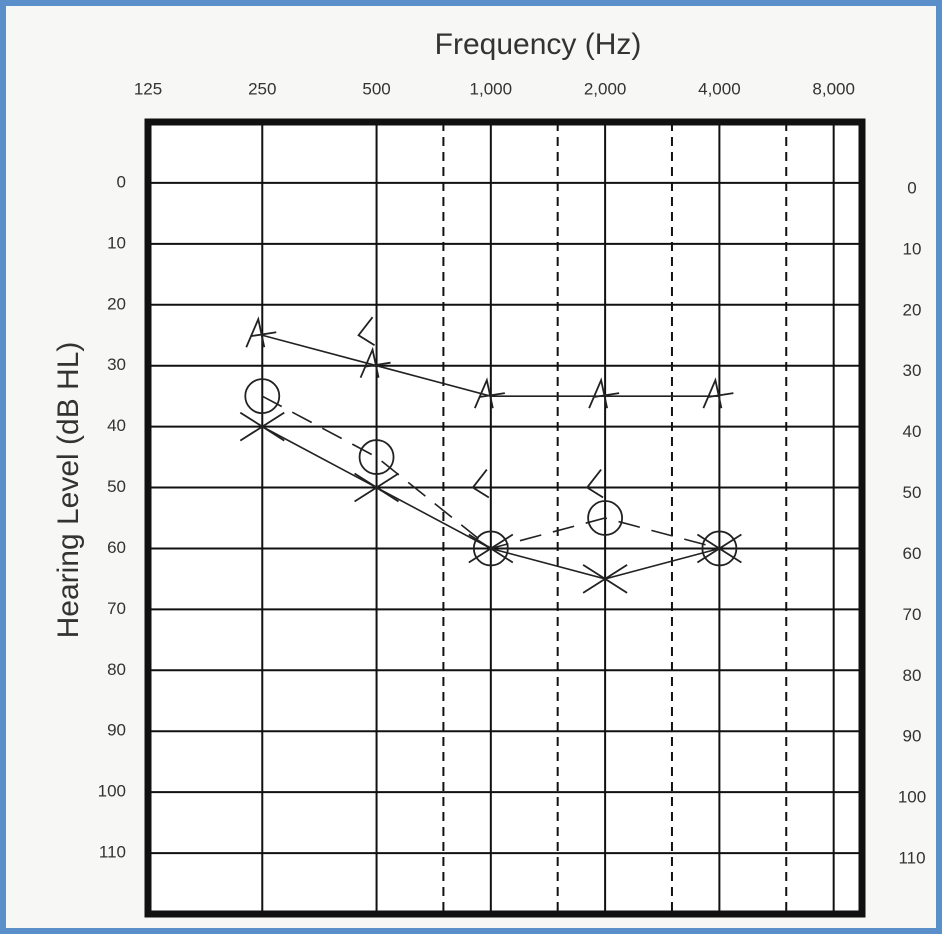 This screenshot has width=942, height=934. Describe the element at coordinates (112, 791) in the screenshot. I see `y-tick-label: 100` at that location.